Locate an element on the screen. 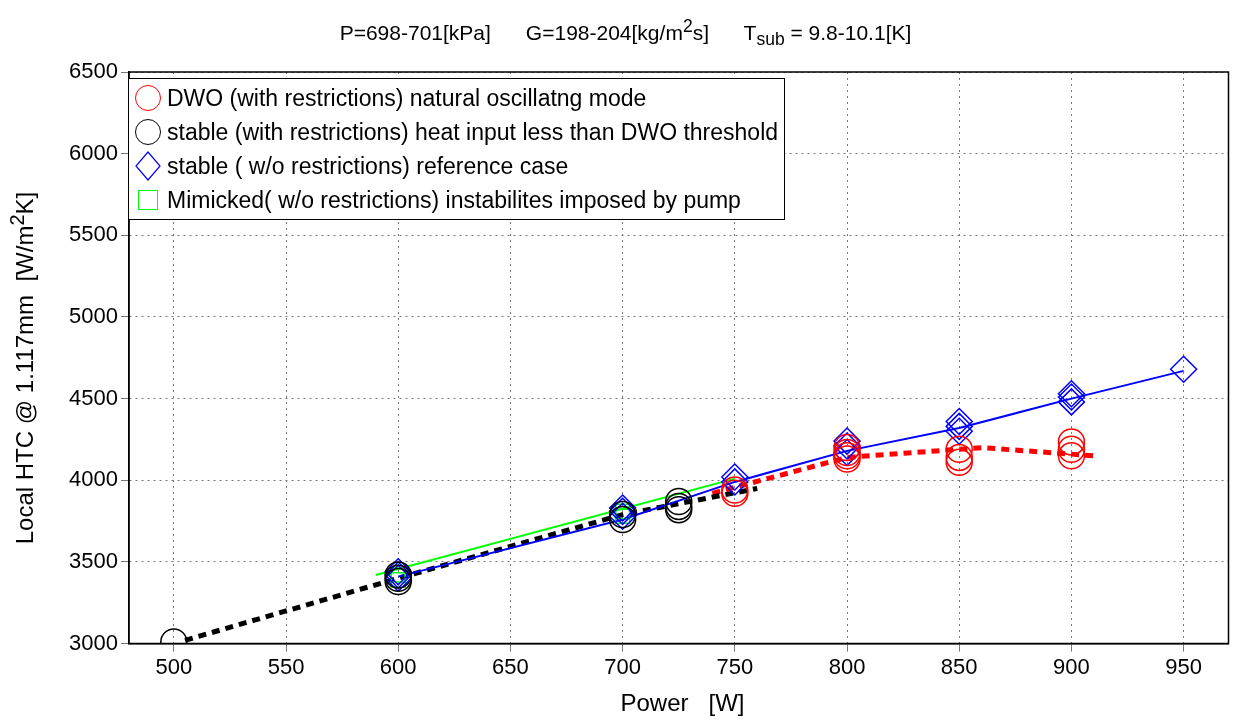  y-tick-label: 4000 is located at coordinates (93, 479).